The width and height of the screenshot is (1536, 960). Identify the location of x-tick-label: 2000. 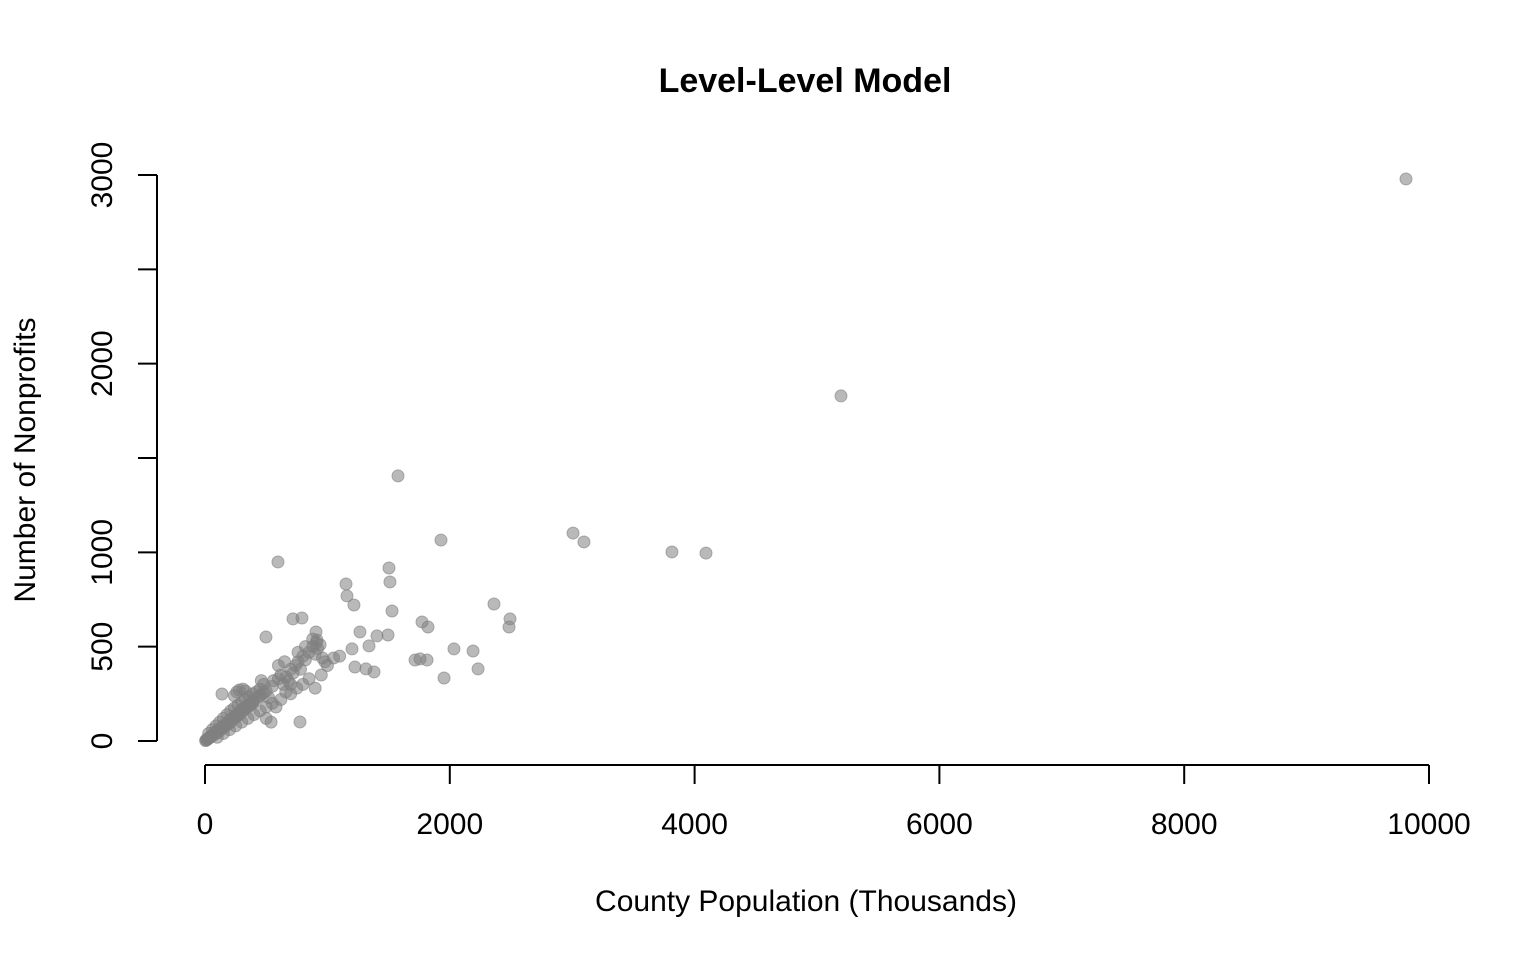
(449, 824).